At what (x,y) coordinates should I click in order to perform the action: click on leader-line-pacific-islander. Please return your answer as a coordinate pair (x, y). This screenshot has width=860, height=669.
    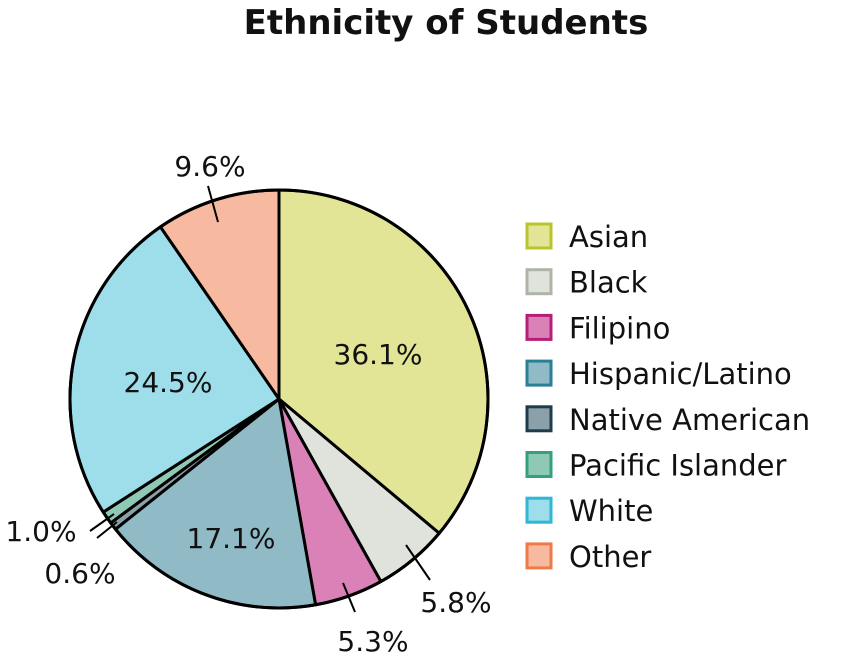
    Looking at the image, I should click on (102, 522).